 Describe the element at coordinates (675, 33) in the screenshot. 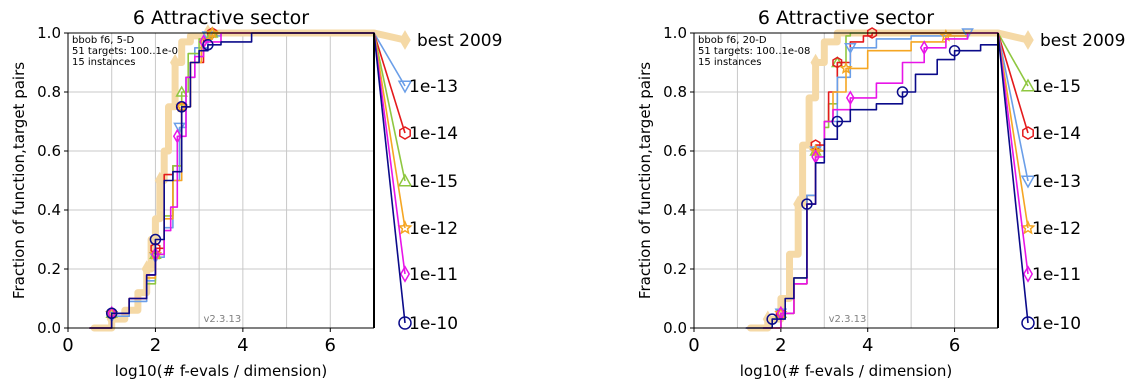

I see `y-tick-label: 1.0` at that location.